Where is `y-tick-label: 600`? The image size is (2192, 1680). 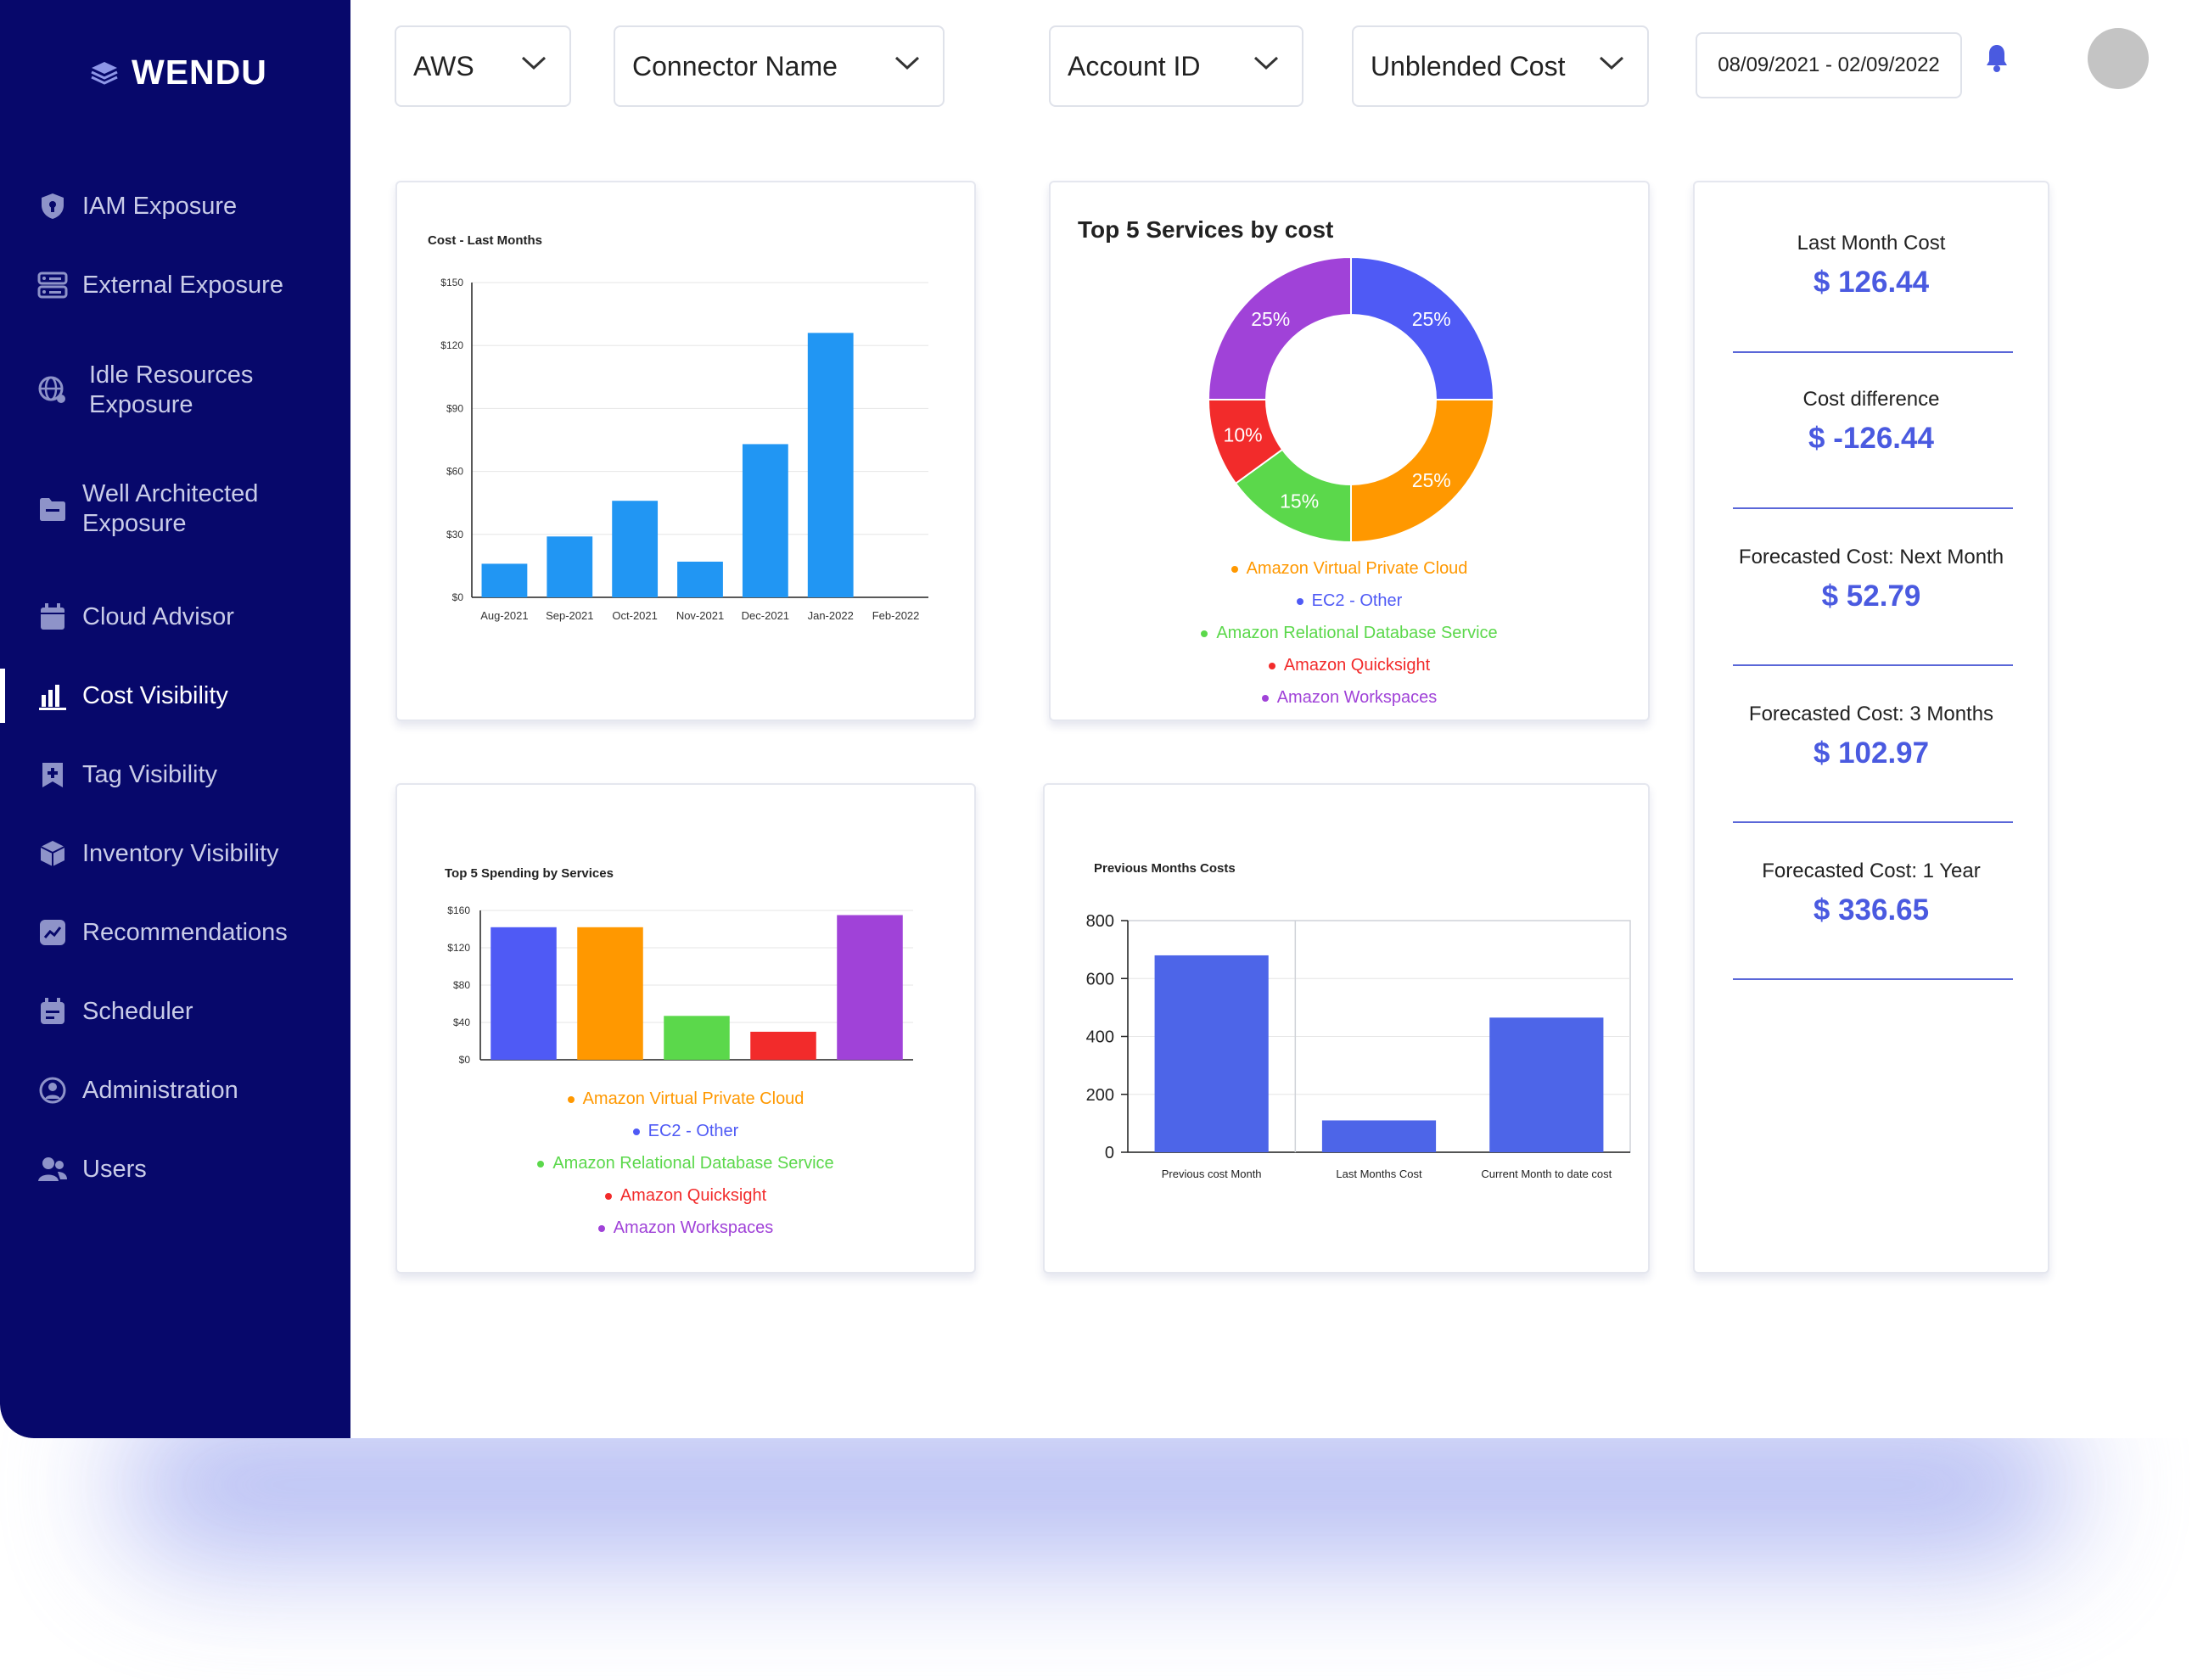
y-tick-label: 600 is located at coordinates (1100, 979).